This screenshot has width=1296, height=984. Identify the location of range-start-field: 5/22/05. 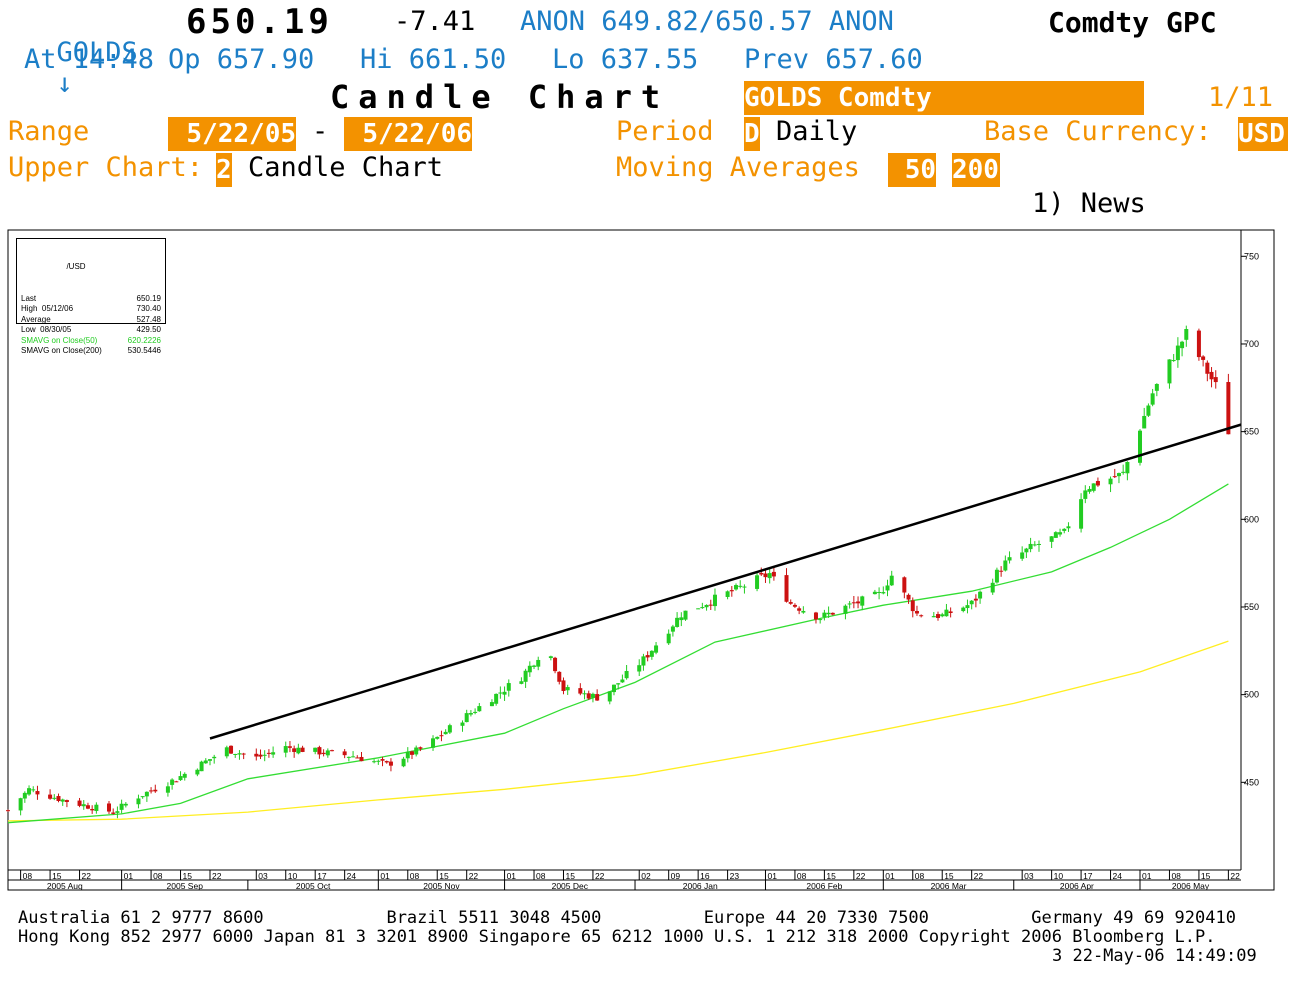
(232, 134).